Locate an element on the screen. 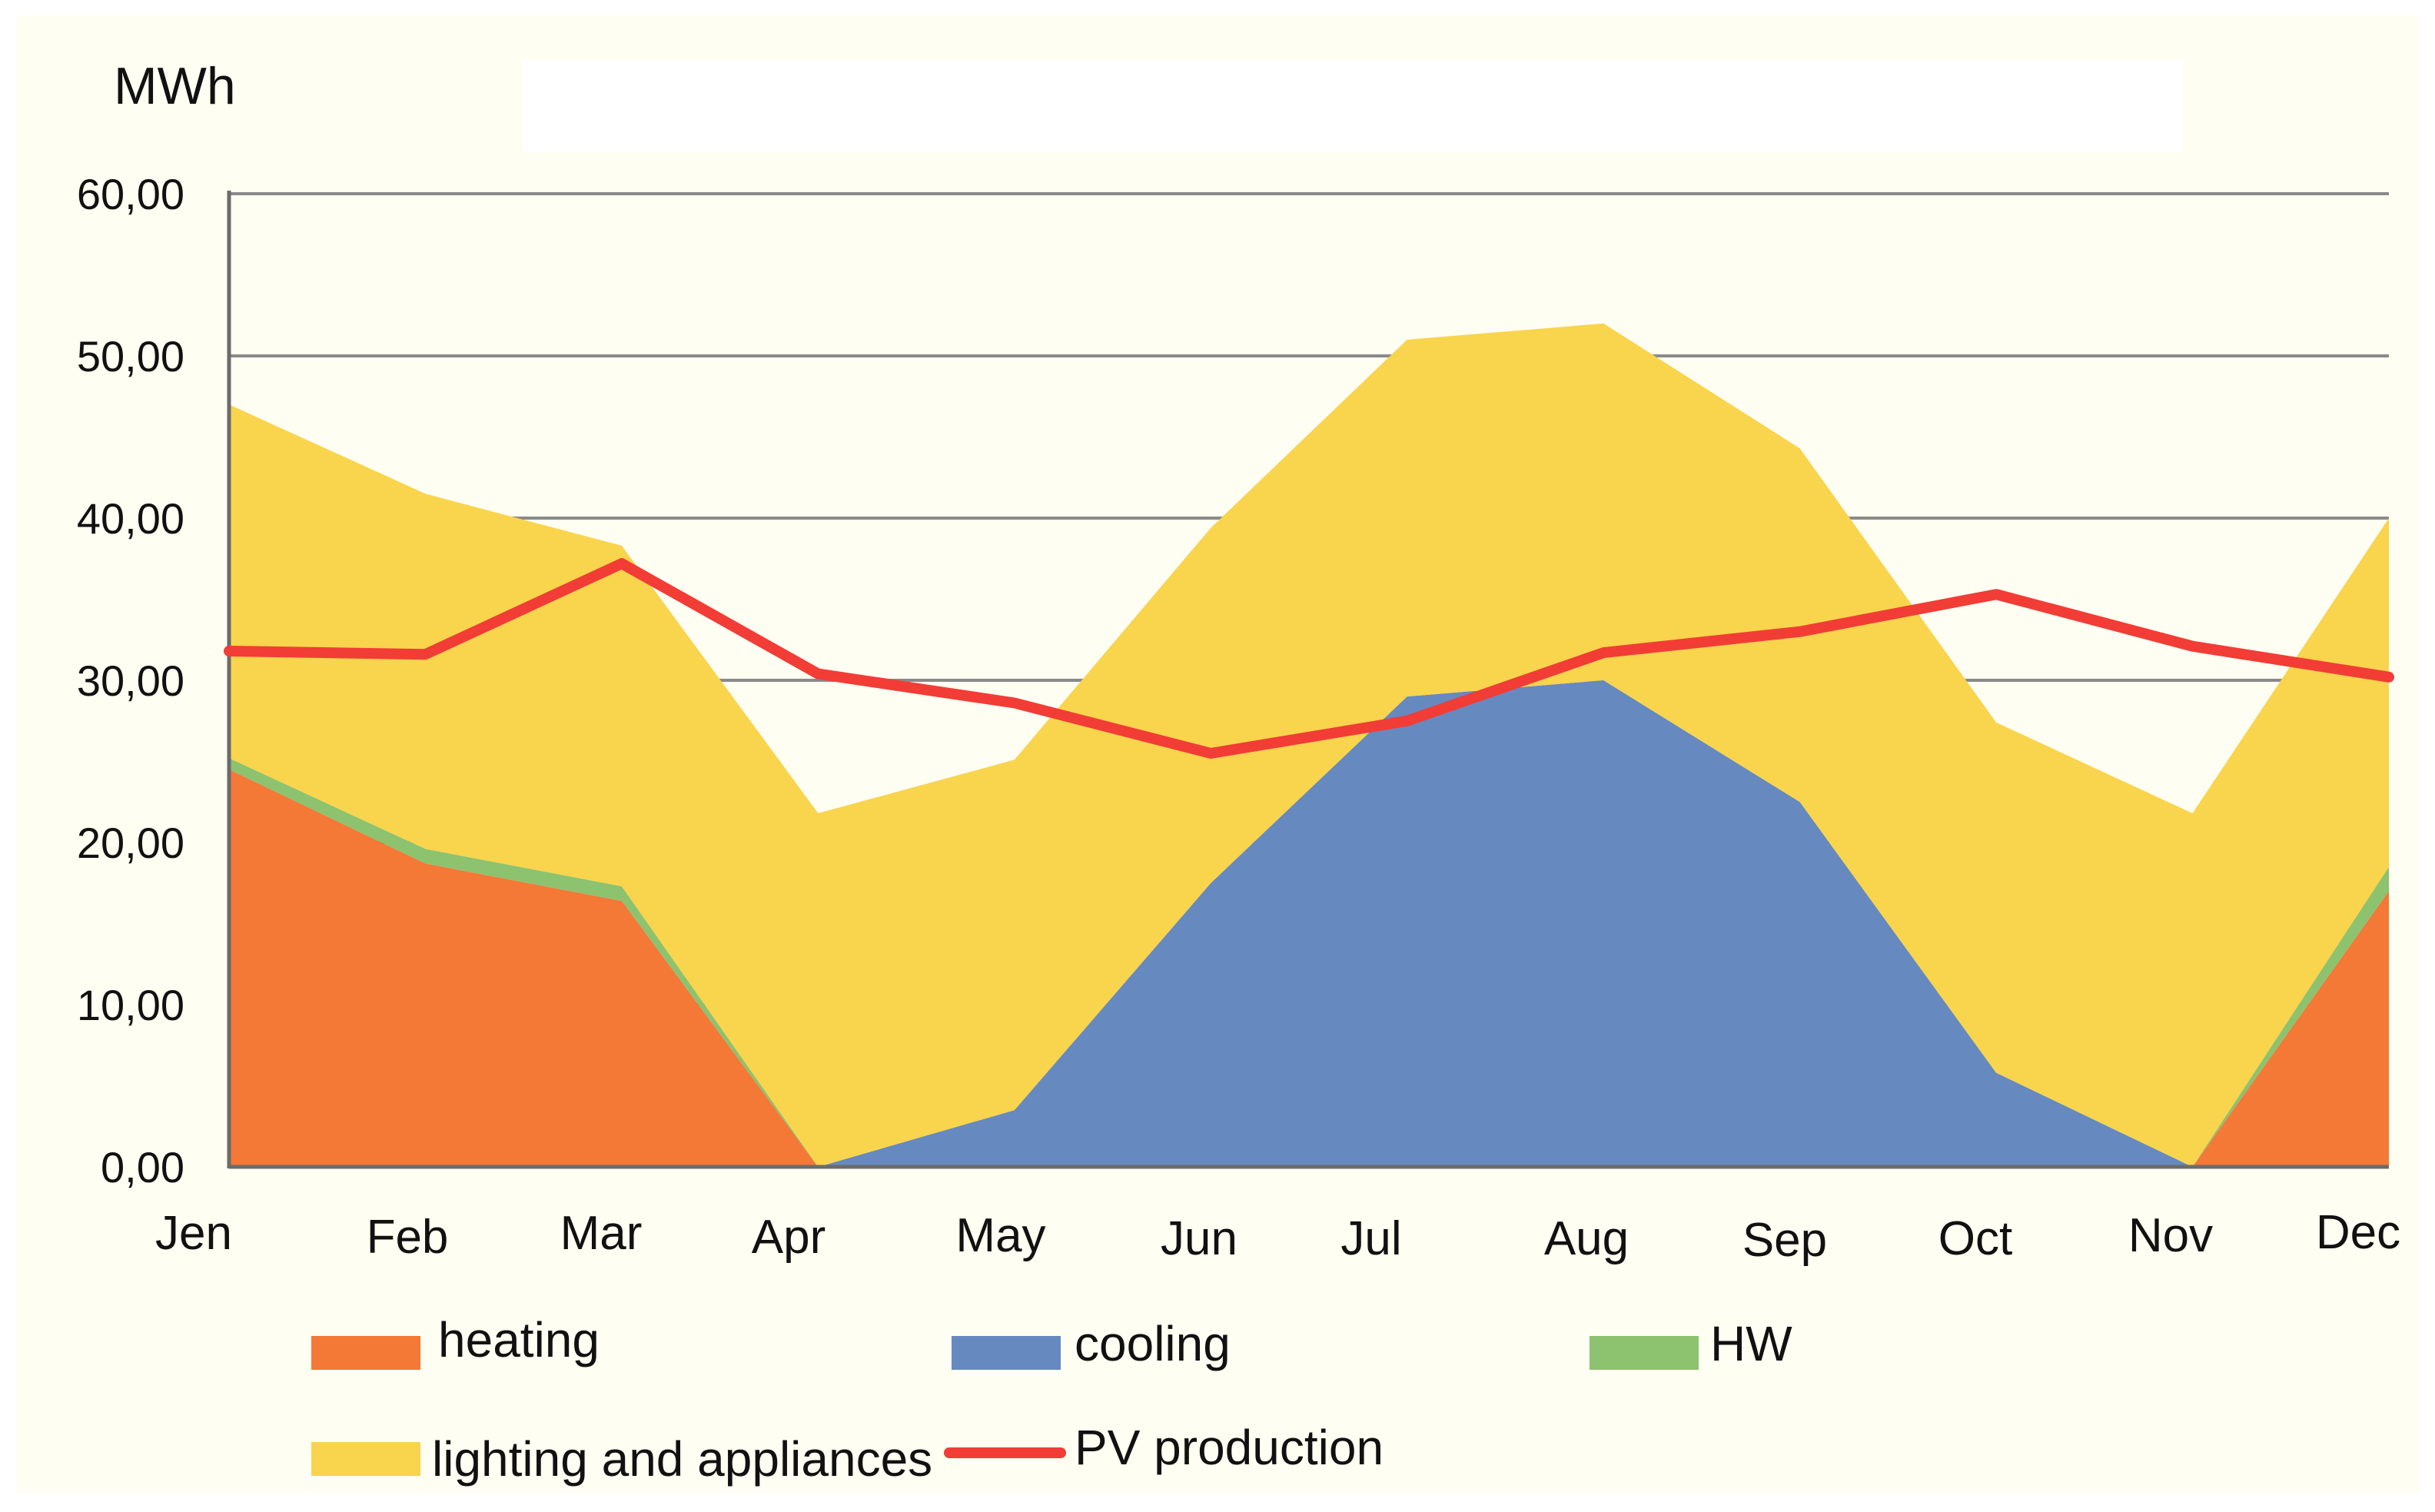 The width and height of the screenshot is (2435, 1512). pv-point-feb is located at coordinates (425, 654).